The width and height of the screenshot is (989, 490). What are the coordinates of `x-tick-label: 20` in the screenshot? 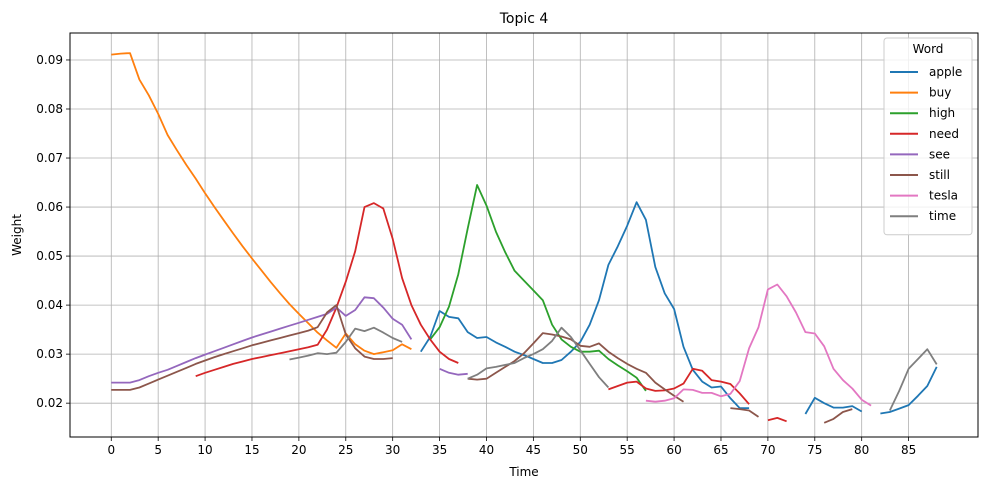 It's located at (298, 450).